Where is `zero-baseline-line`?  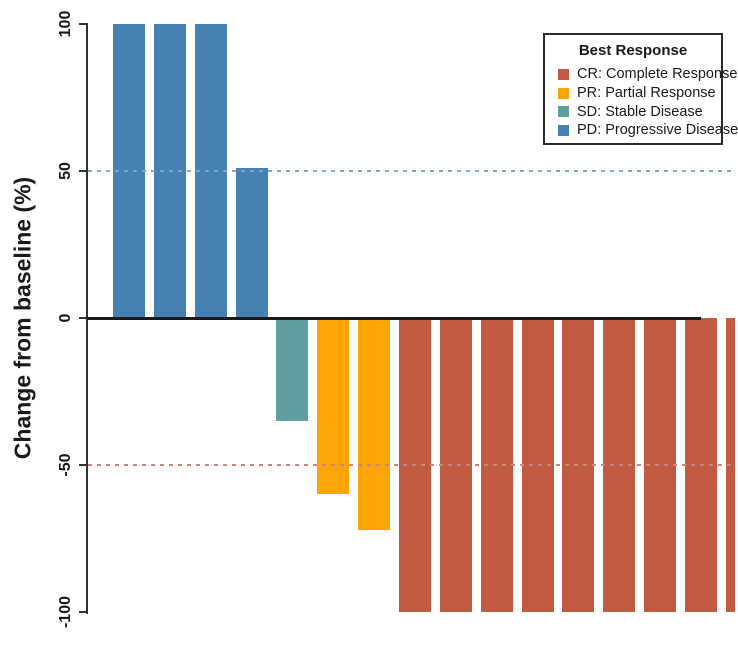 zero-baseline-line is located at coordinates (394, 318).